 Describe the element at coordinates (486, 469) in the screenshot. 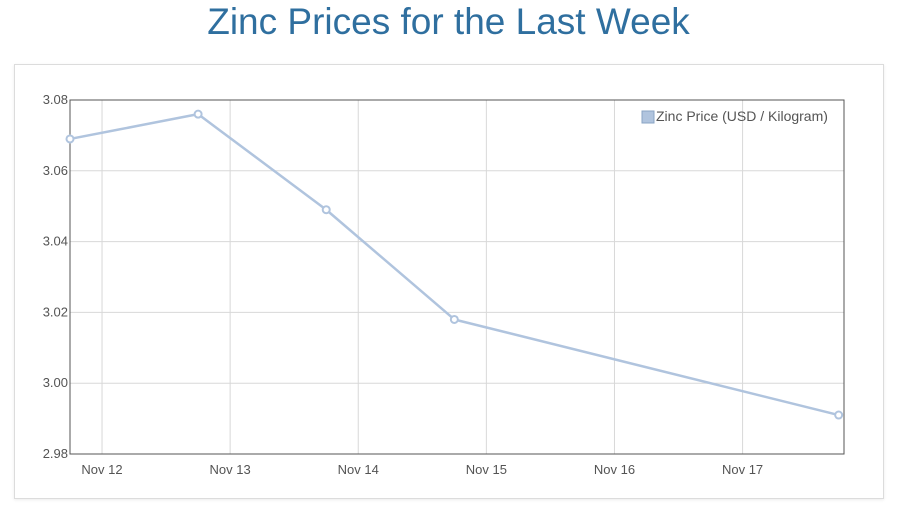

I see `x-tick-label: Nov 15` at that location.